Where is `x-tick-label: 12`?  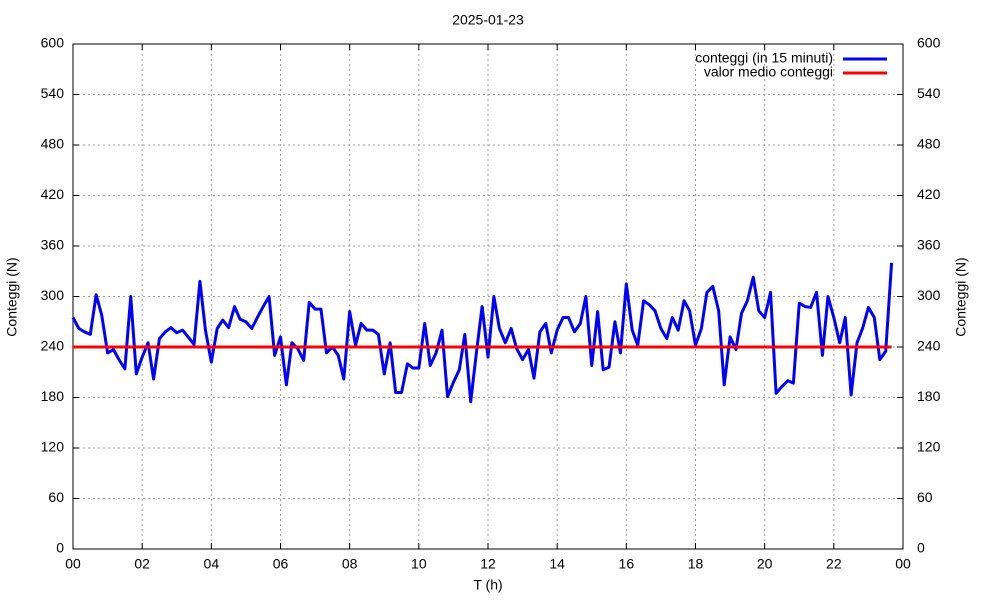 x-tick-label: 12 is located at coordinates (488, 564).